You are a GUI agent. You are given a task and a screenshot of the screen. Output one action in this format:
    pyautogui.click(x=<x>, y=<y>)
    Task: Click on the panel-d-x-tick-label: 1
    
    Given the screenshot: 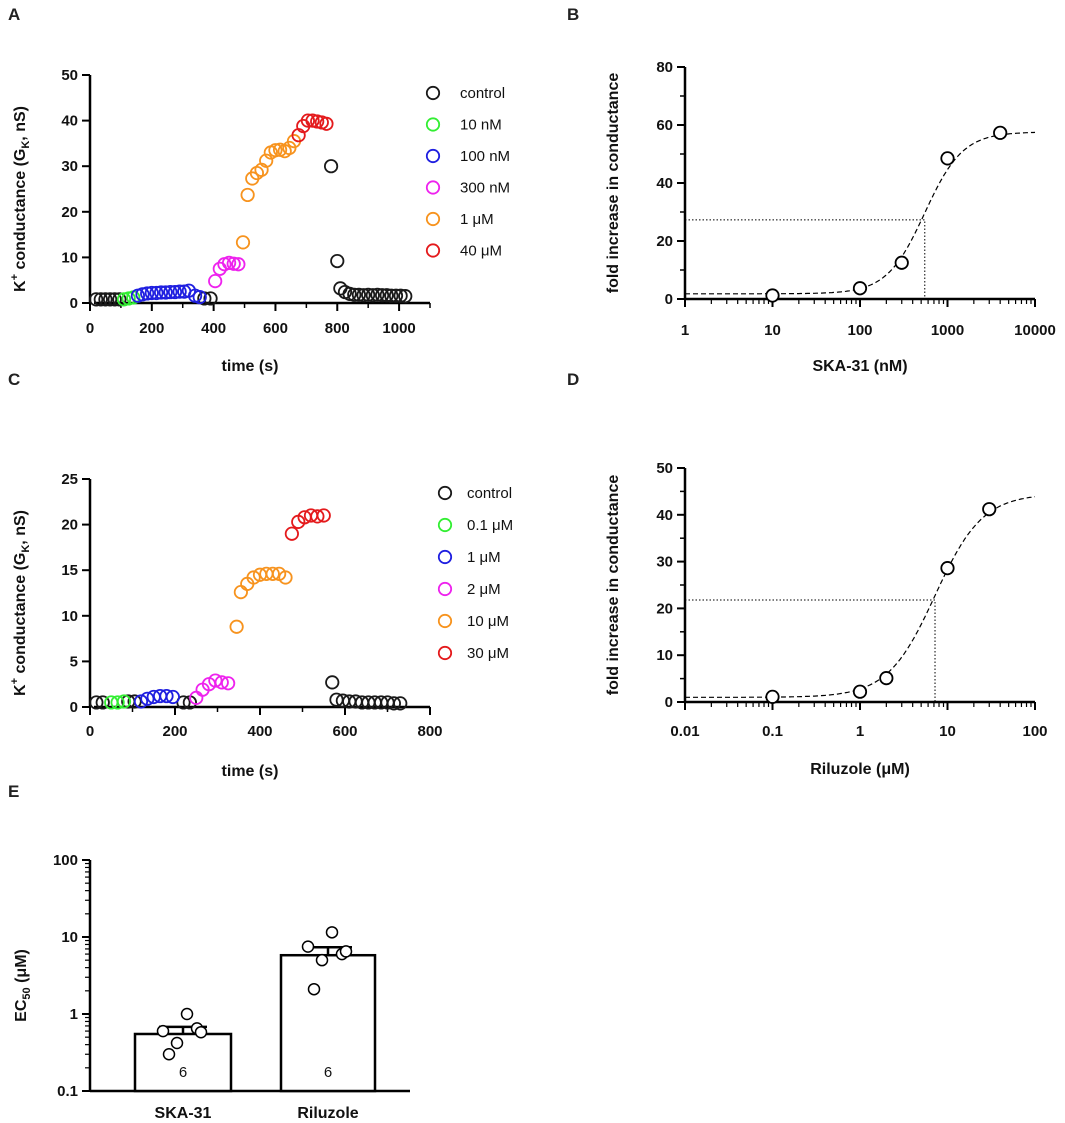 What is the action you would take?
    pyautogui.click(x=860, y=731)
    